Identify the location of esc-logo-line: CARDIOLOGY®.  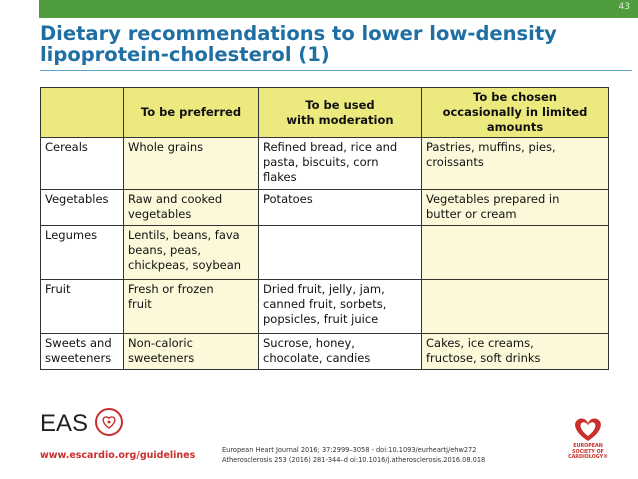
(588, 457).